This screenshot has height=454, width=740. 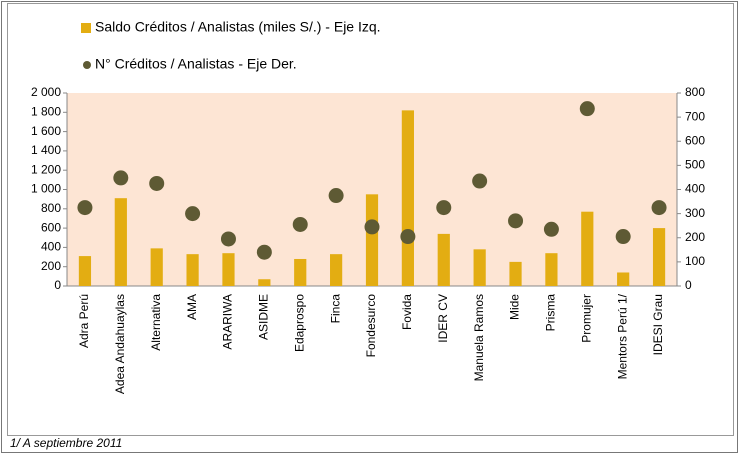 I want to click on x-tick-label: Manuela Ramos, so click(x=479, y=337).